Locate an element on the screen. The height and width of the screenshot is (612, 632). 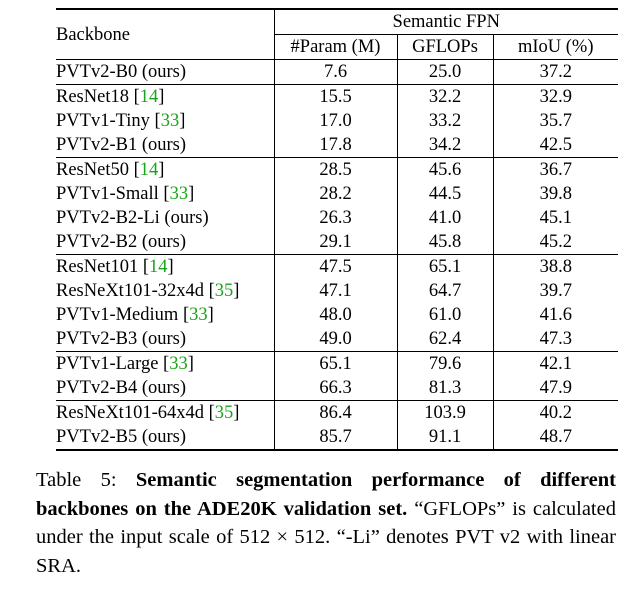
backbone-name-cell: PVTv1-Large [33] is located at coordinates (165, 363).